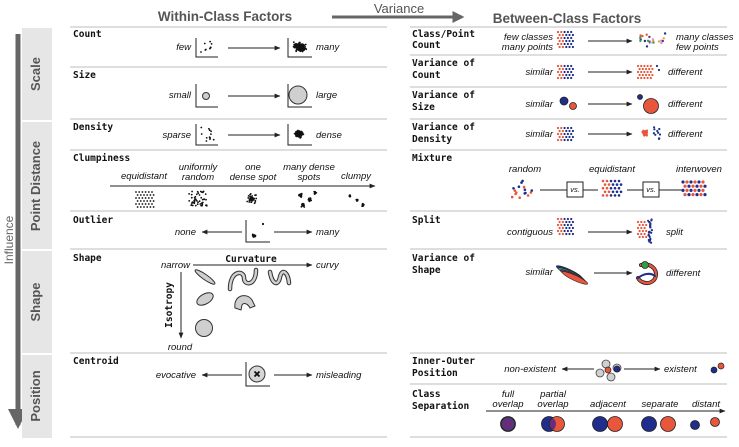  What do you see at coordinates (426, 394) in the screenshot?
I see `class-sep-title-1: Class` at bounding box center [426, 394].